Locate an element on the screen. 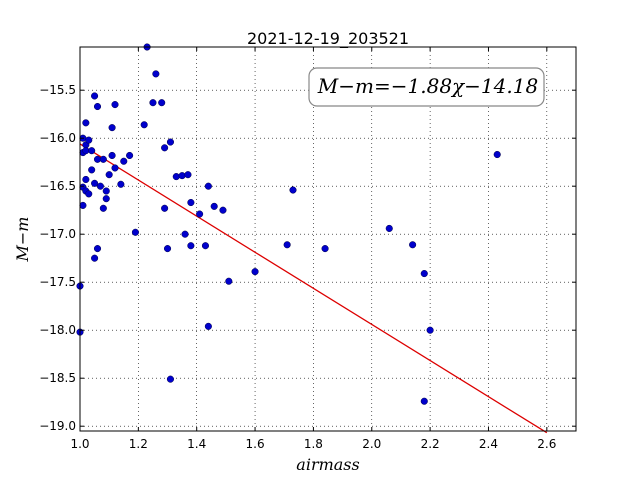 The image size is (640, 480). x-tick-label: 1.0 is located at coordinates (79, 444).